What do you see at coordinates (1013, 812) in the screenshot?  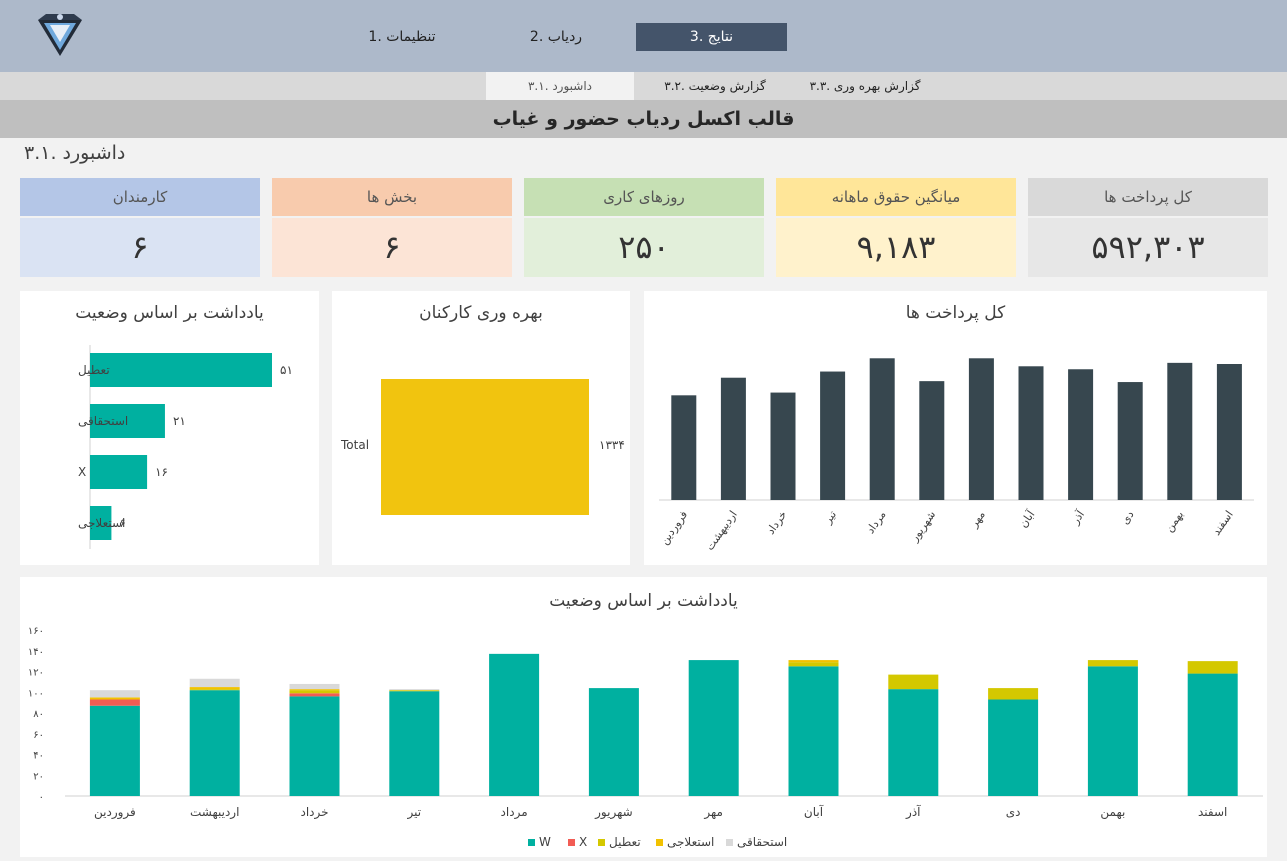 I see `x-tick-label: دی` at bounding box center [1013, 812].